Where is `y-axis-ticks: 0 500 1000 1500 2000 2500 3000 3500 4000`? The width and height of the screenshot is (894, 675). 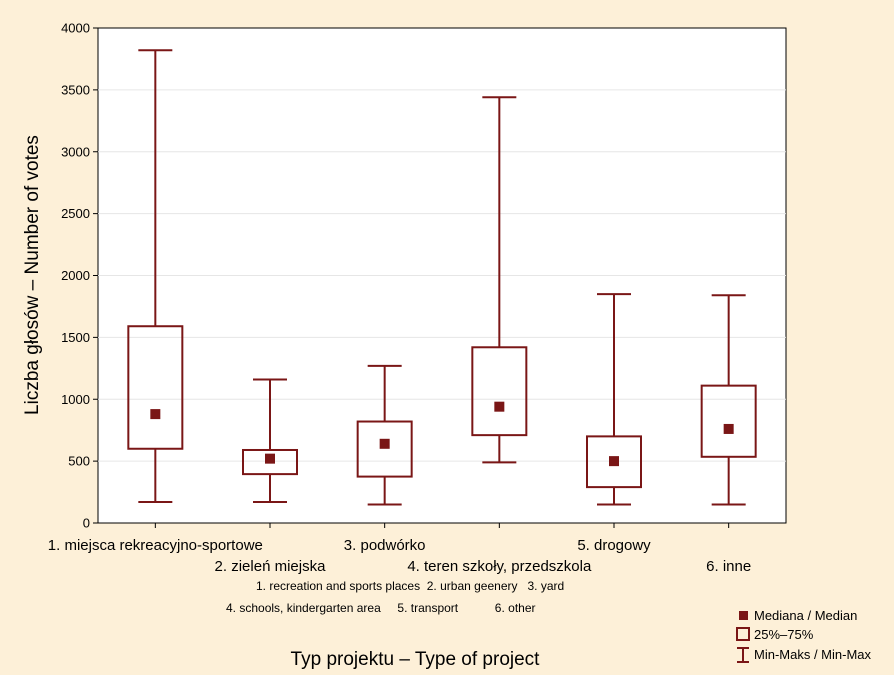 y-axis-ticks: 0 500 1000 1500 2000 2500 3000 3500 4000 is located at coordinates (79, 276).